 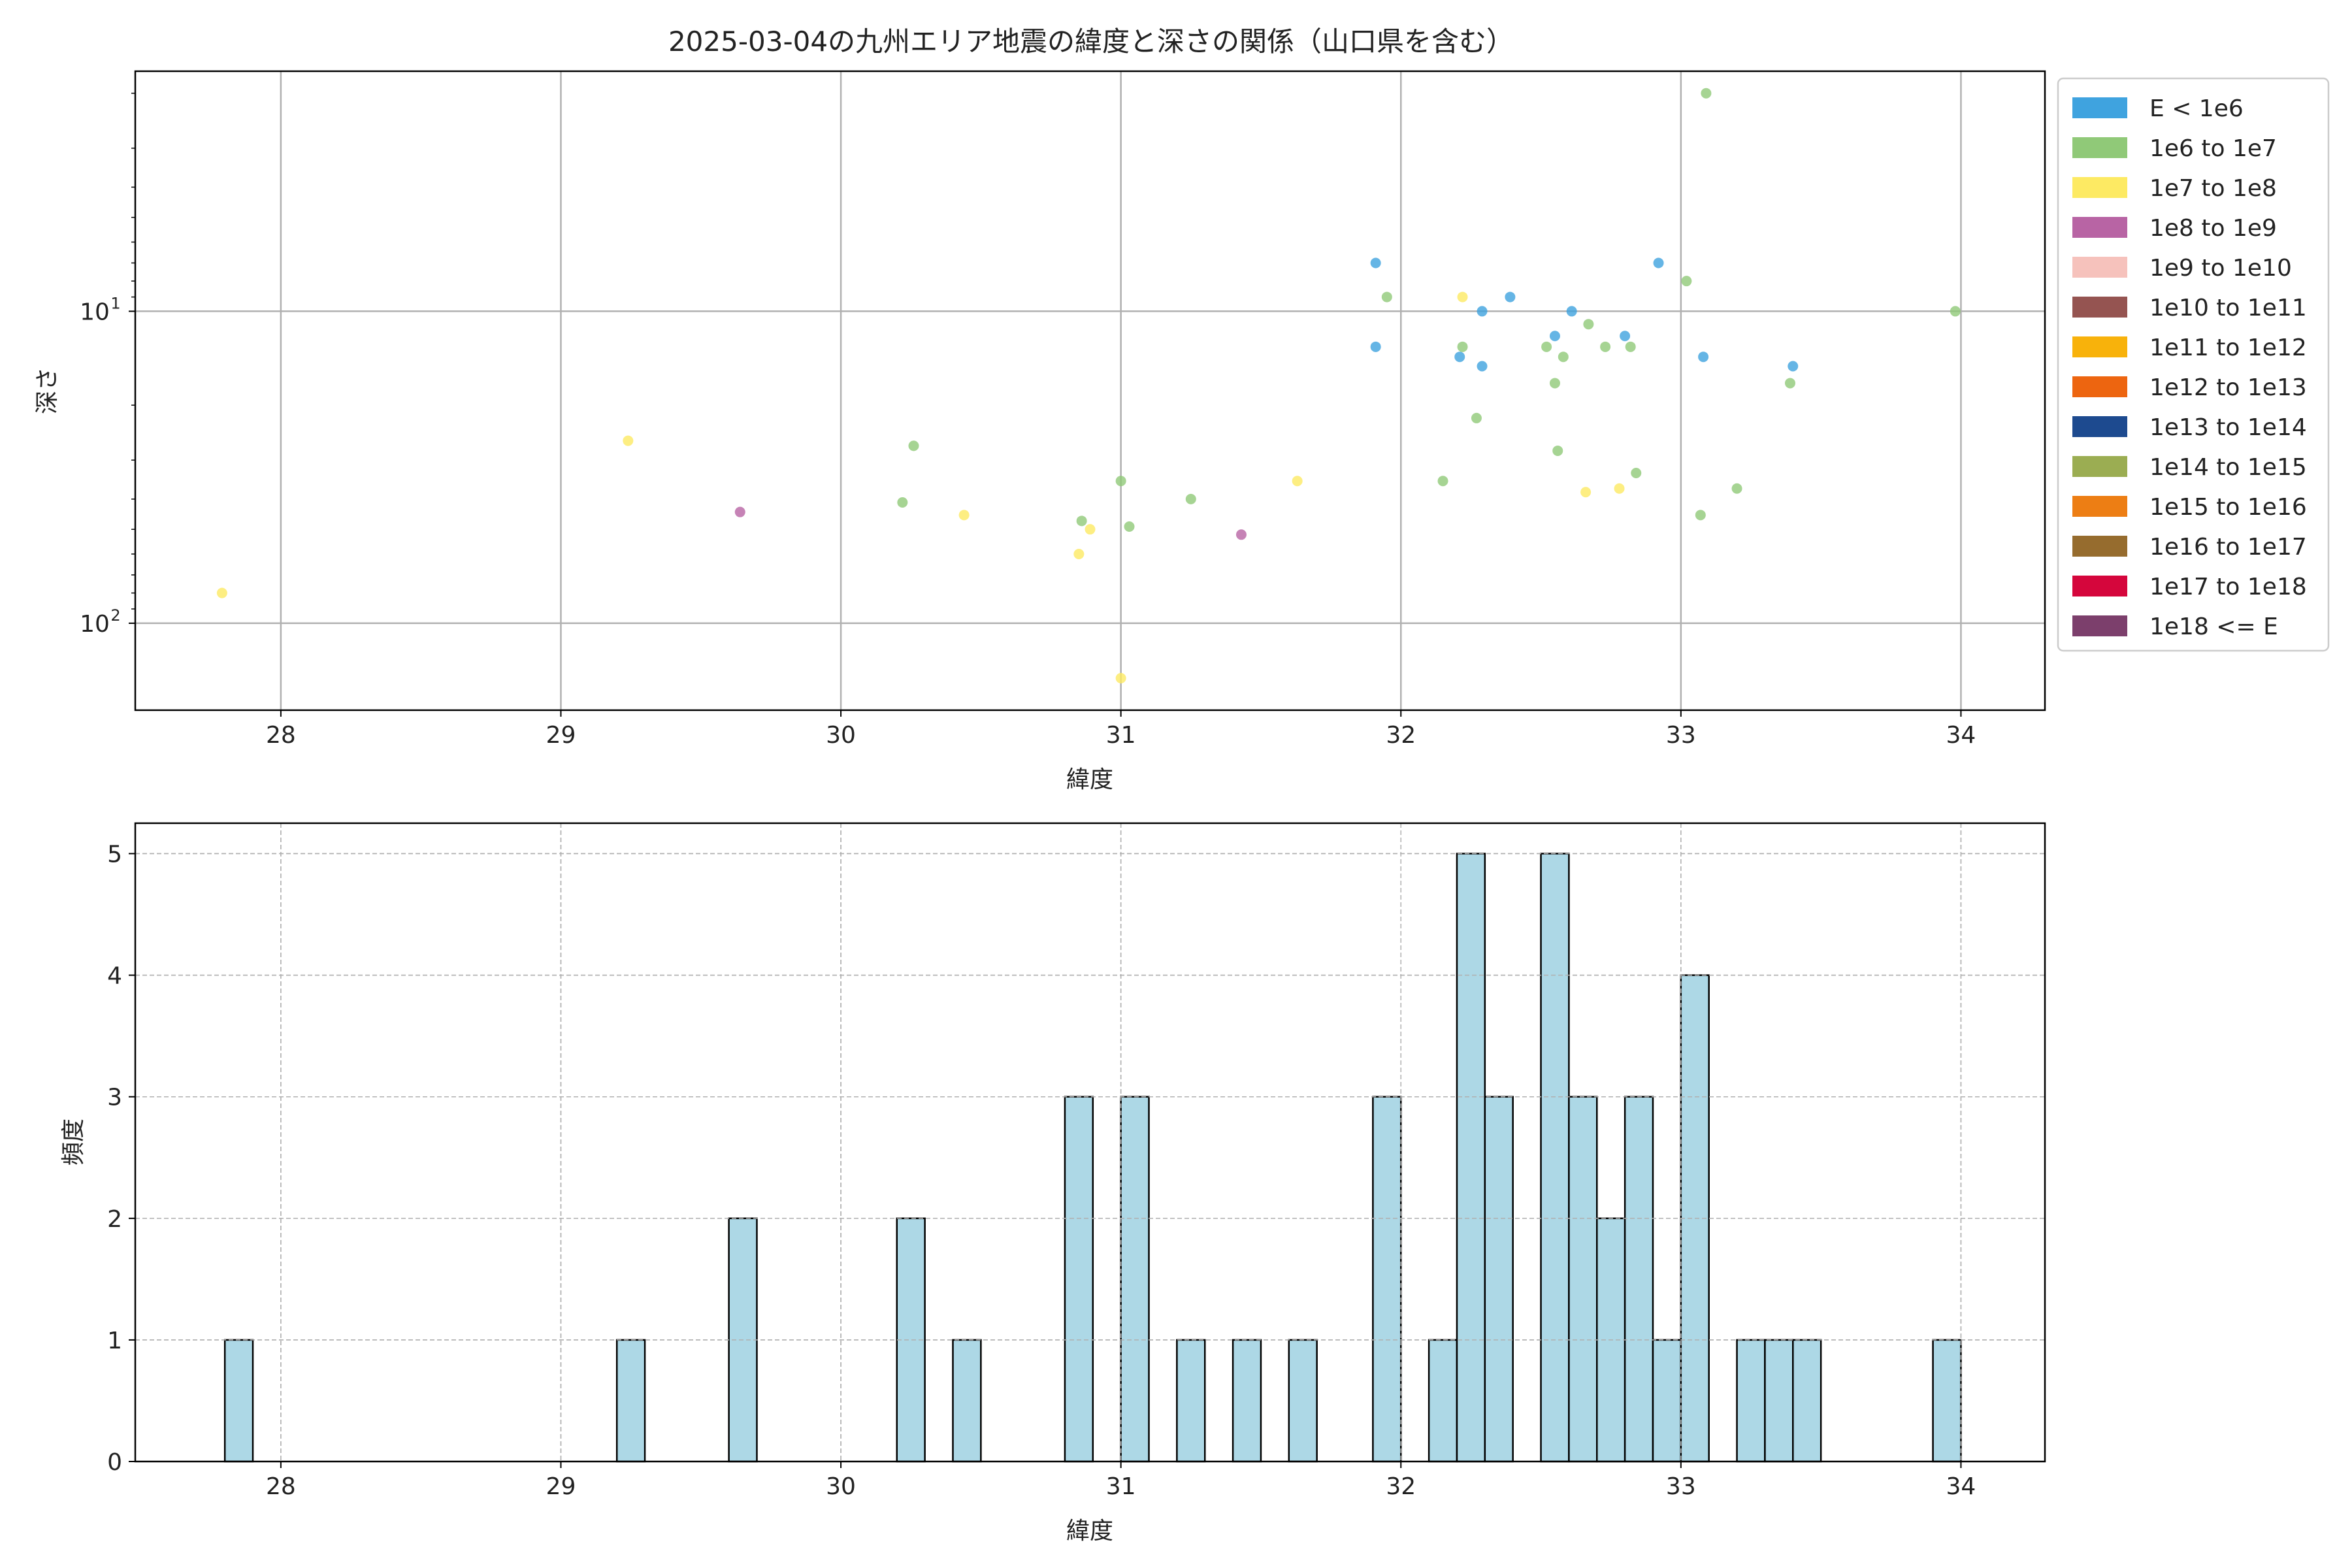 What do you see at coordinates (2228, 308) in the screenshot?
I see `legend-label: 1e10 to 1e11` at bounding box center [2228, 308].